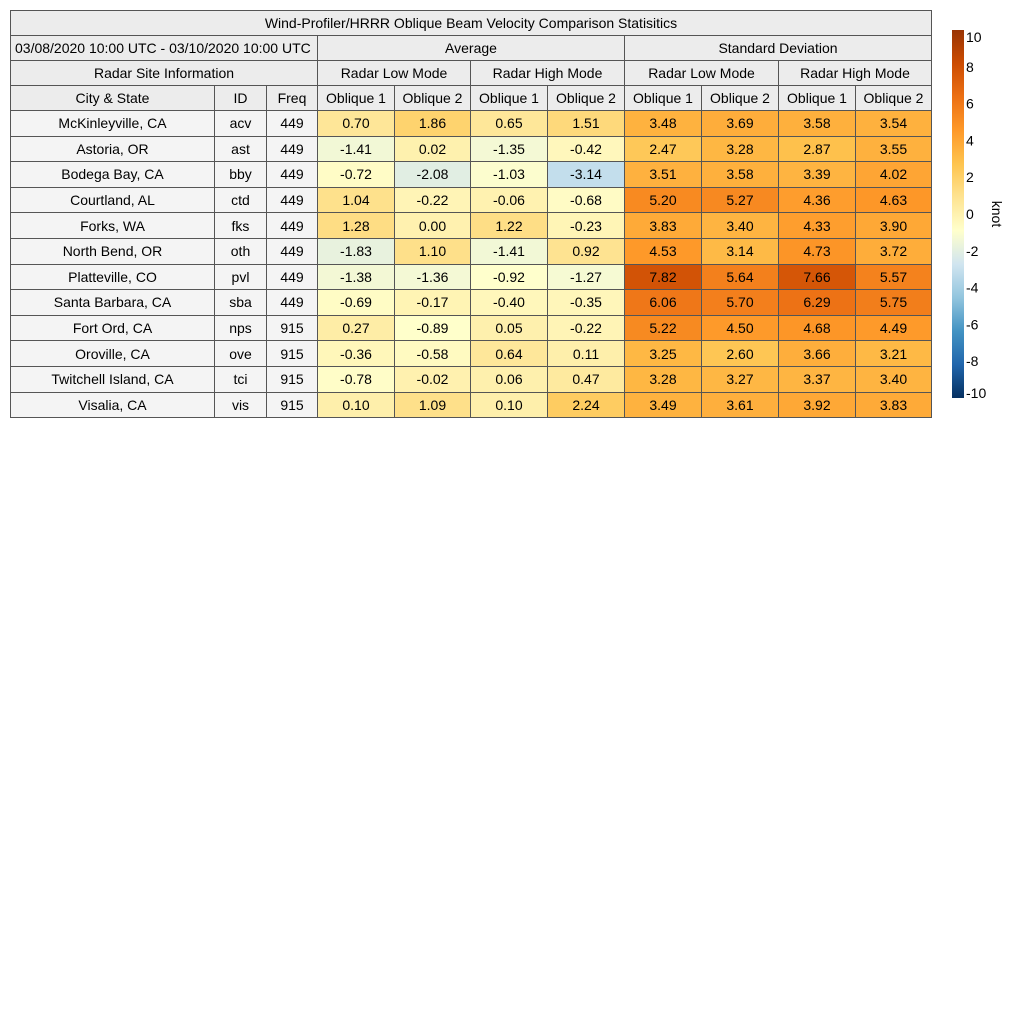  I want to click on std-dev-header: Standard Deviation, so click(778, 48).